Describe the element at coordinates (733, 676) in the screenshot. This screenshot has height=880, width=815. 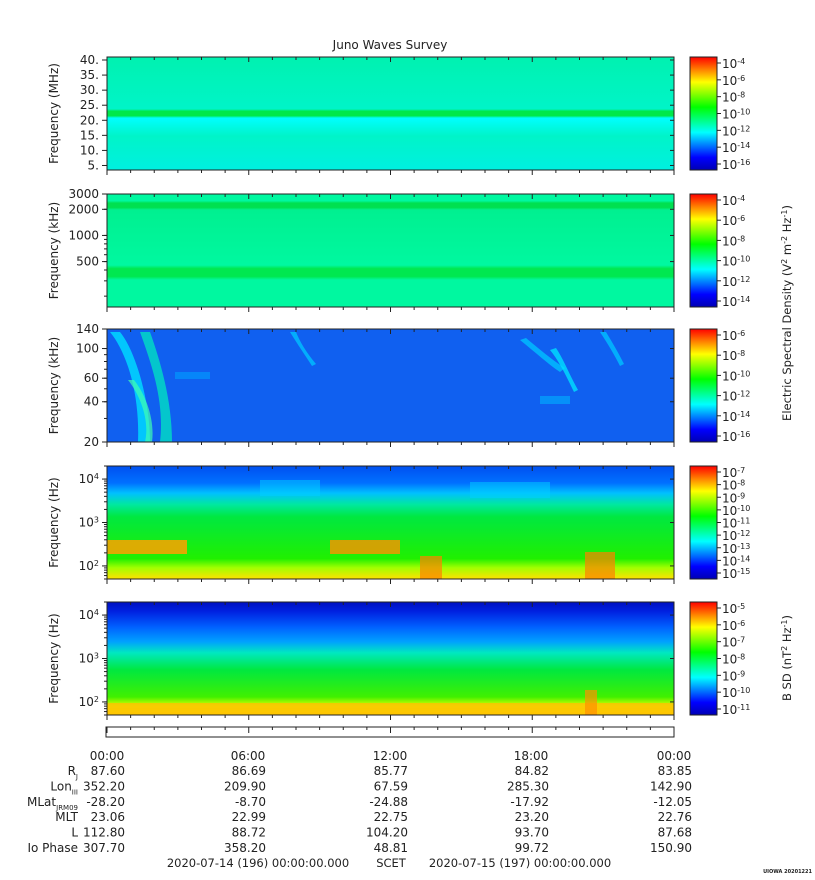
I see `panel-4-cbar-tick-label: 10⁻⁹` at that location.